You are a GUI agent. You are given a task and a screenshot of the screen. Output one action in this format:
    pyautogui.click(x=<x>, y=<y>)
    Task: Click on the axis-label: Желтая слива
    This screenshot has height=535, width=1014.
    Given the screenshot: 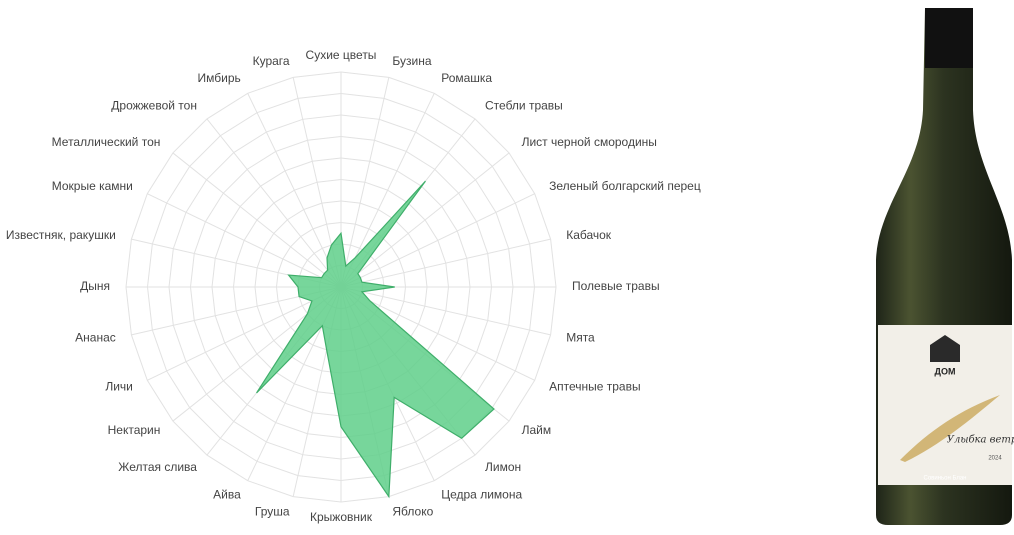 What is the action you would take?
    pyautogui.click(x=157, y=467)
    